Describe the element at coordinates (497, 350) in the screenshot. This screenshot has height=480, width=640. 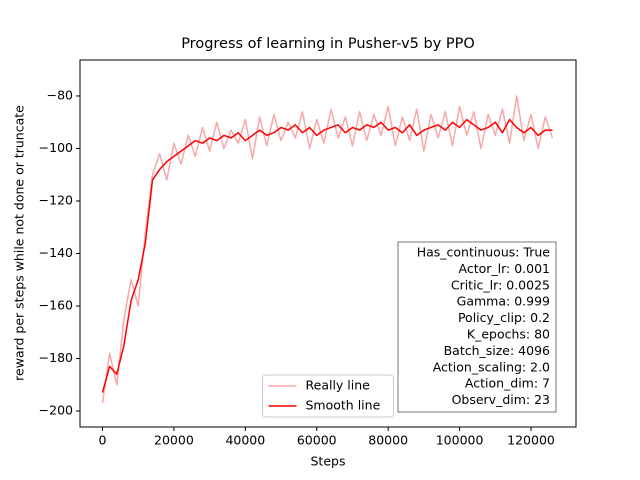
I see `annotation-line: Batch_size: 4096` at that location.